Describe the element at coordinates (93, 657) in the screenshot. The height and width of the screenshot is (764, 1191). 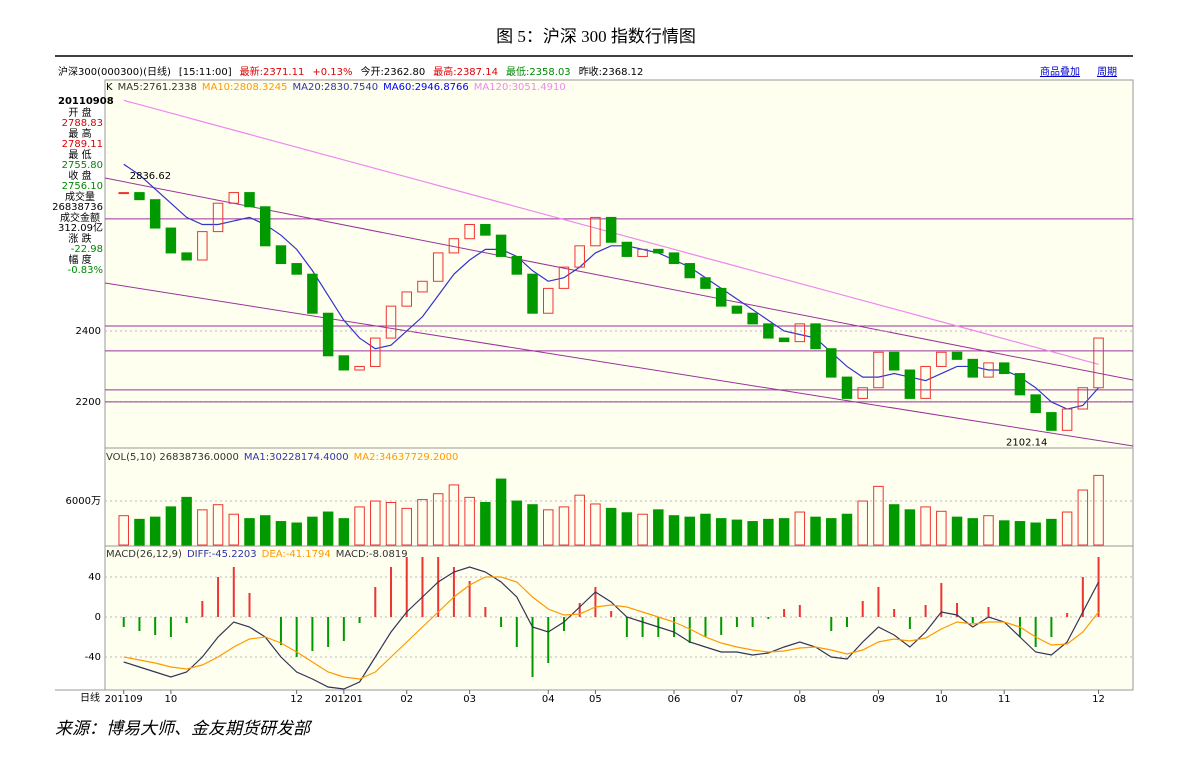
I see `y-tick-label: -40` at that location.